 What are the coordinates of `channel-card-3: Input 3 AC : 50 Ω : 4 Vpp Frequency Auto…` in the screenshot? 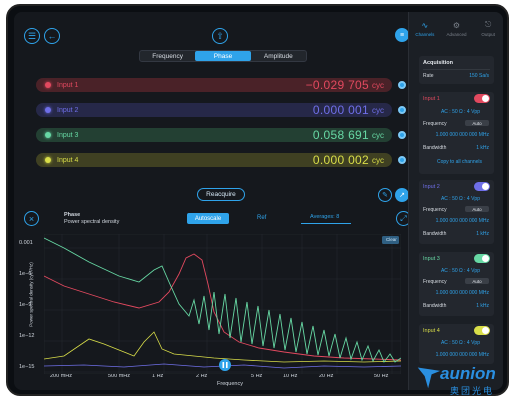 It's located at (456, 284).